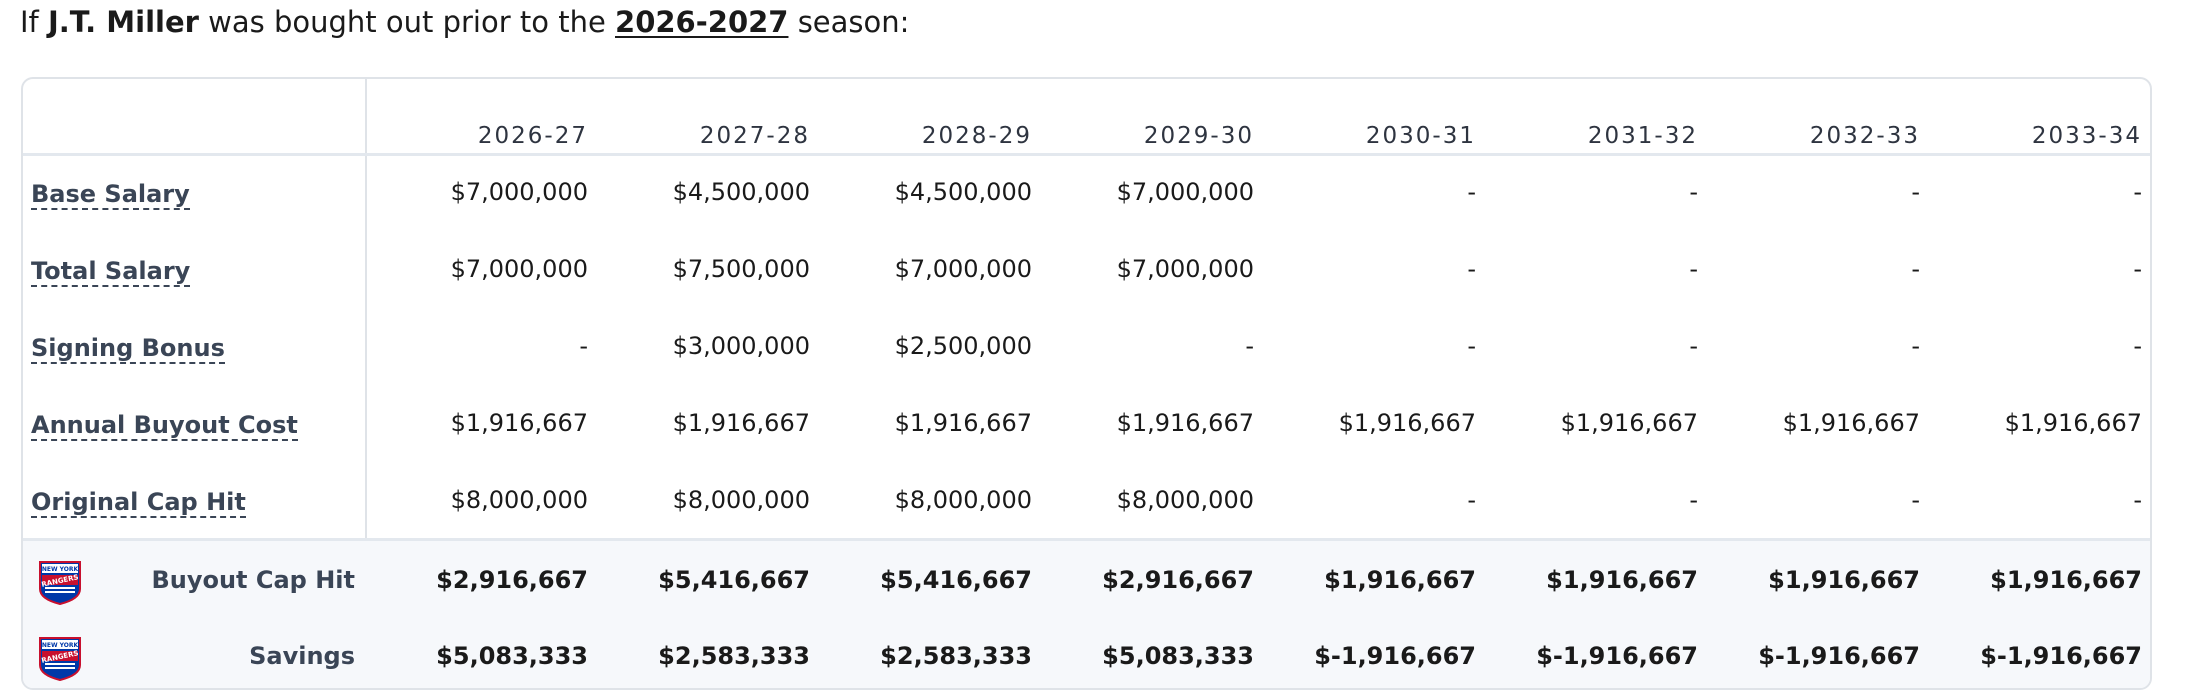  Describe the element at coordinates (702, 22) in the screenshot. I see `season-link: 2026-2027` at that location.